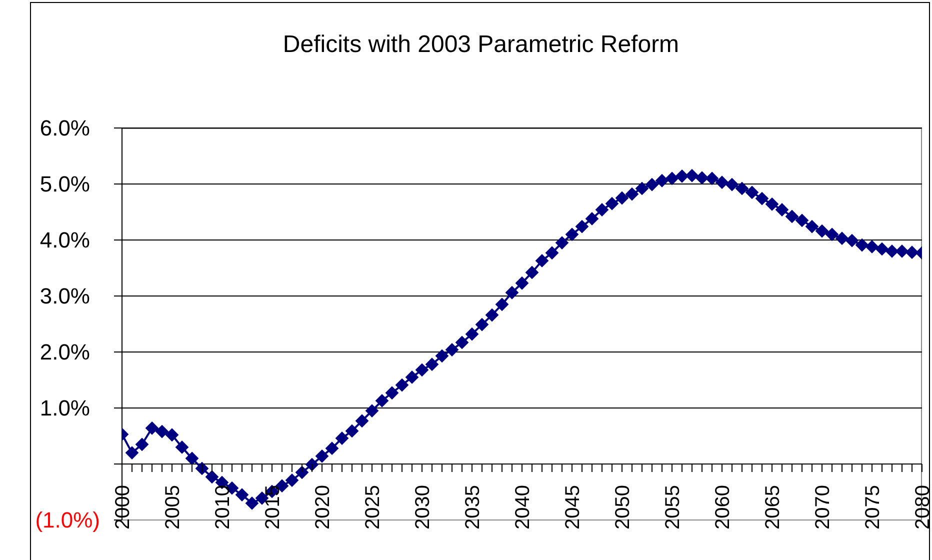 This screenshot has height=560, width=932. I want to click on y-tick-label: (1.0%), so click(67, 520).